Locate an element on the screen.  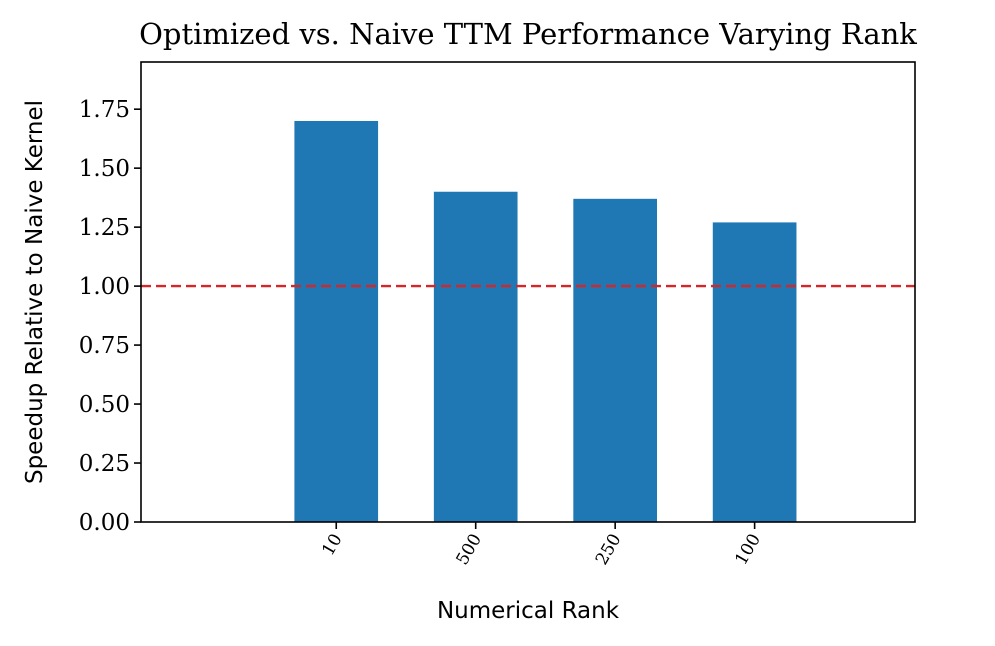
x-axis-label: Numerical Rank is located at coordinates (528, 611).